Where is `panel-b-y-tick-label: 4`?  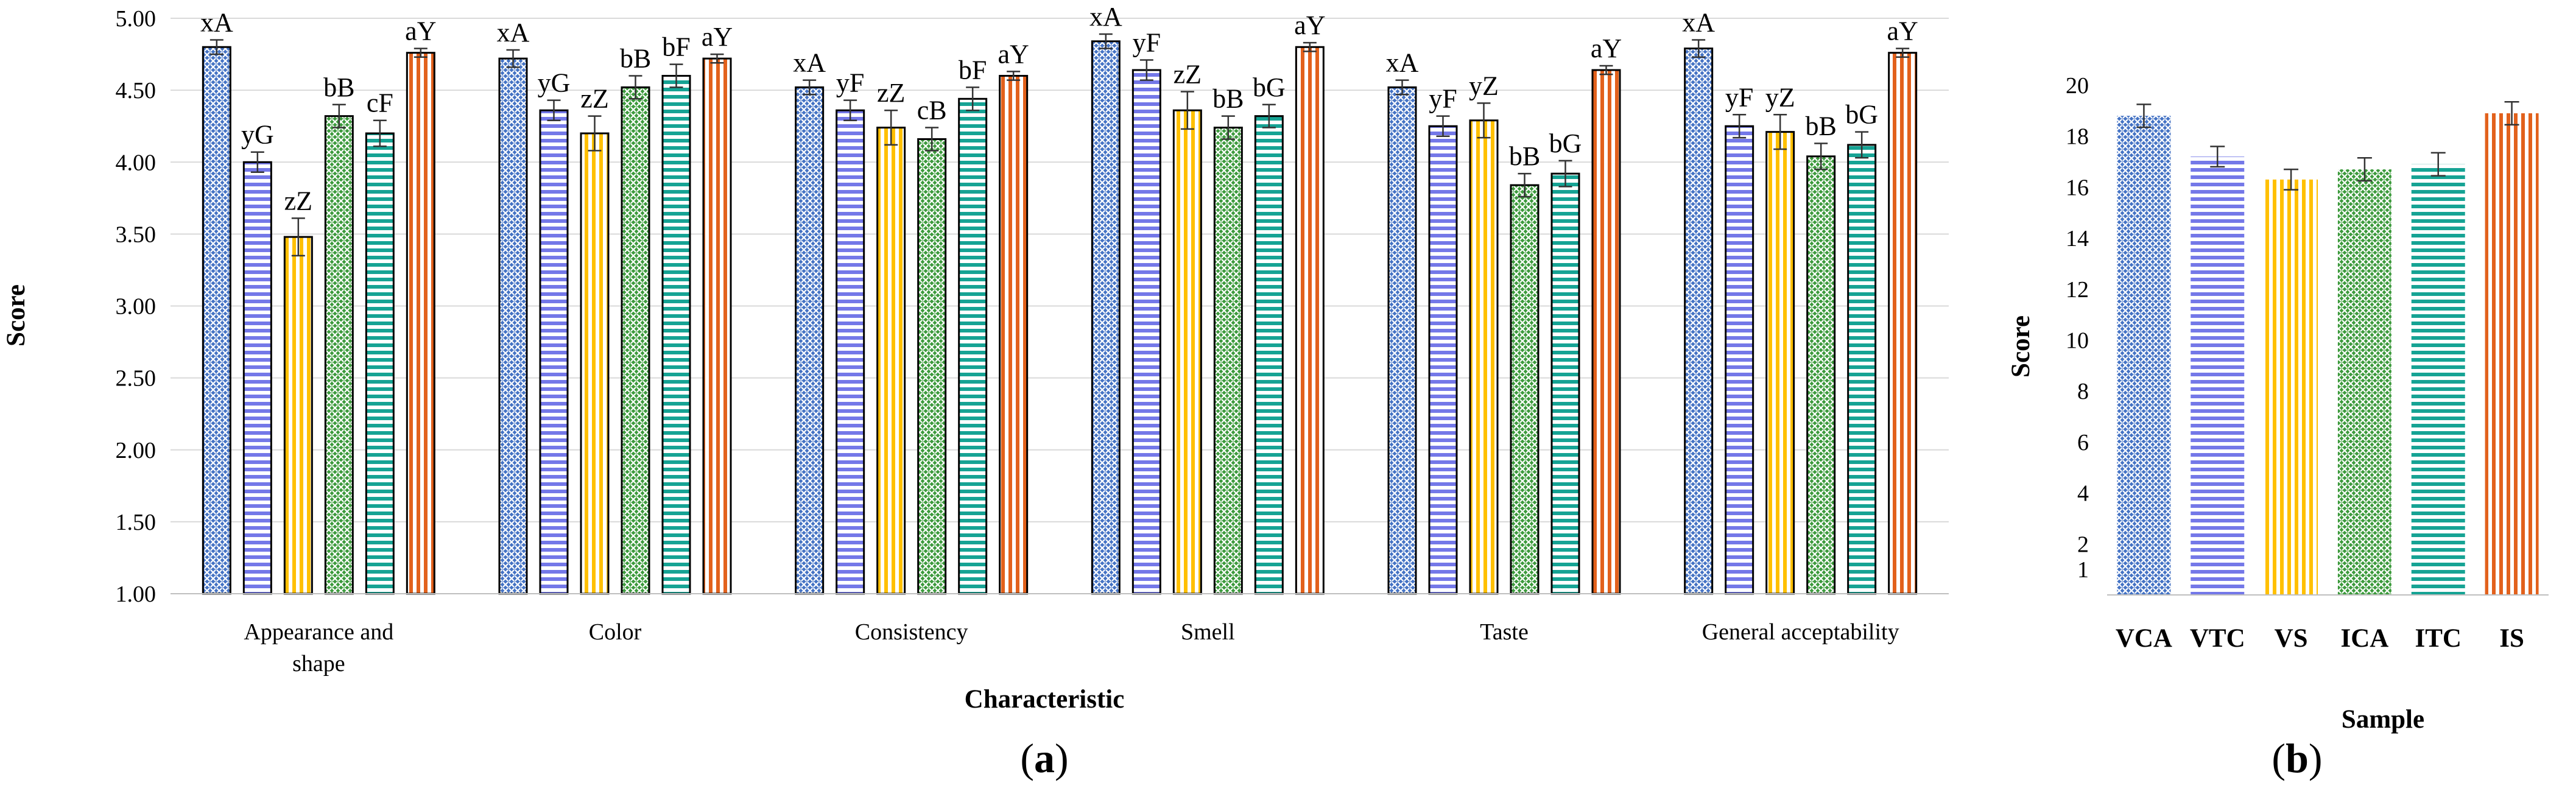
panel-b-y-tick-label: 4 is located at coordinates (2083, 494).